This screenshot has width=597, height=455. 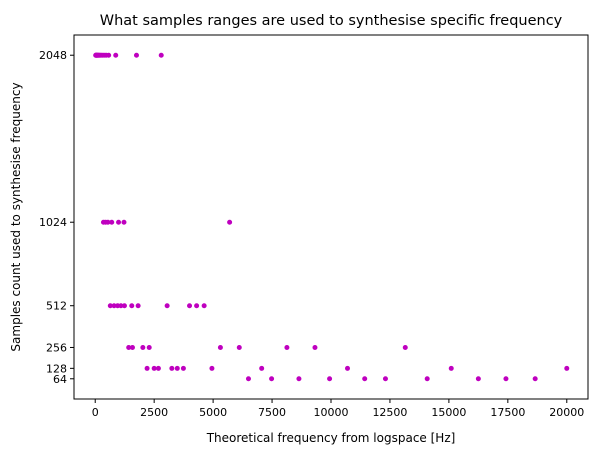 What do you see at coordinates (56, 347) in the screenshot?
I see `y-tick-label: 256` at bounding box center [56, 347].